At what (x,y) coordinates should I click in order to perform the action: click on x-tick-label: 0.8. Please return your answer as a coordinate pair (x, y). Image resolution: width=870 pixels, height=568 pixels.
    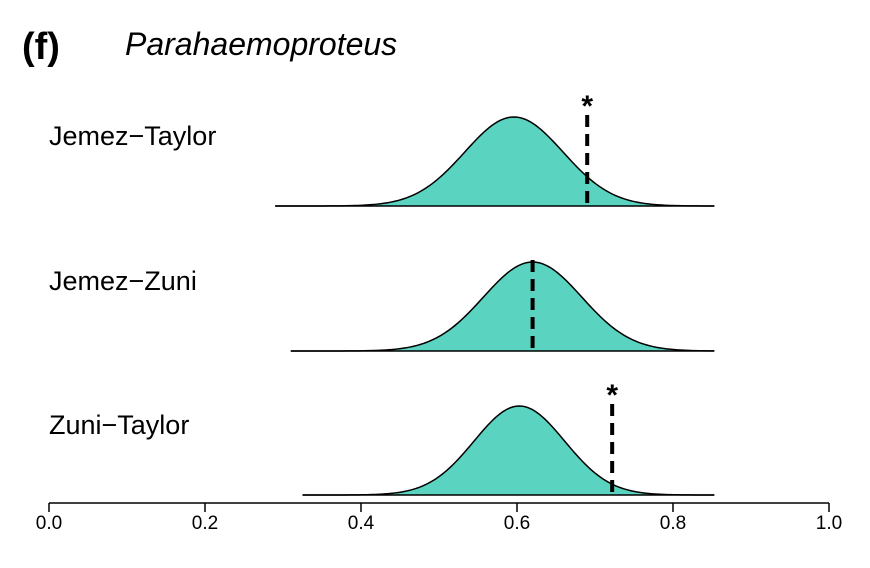
    Looking at the image, I should click on (673, 523).